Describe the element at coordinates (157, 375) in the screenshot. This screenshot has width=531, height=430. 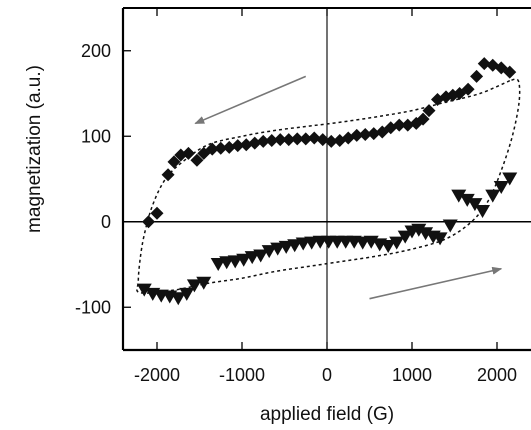
I see `x-tick-label: -2000` at that location.